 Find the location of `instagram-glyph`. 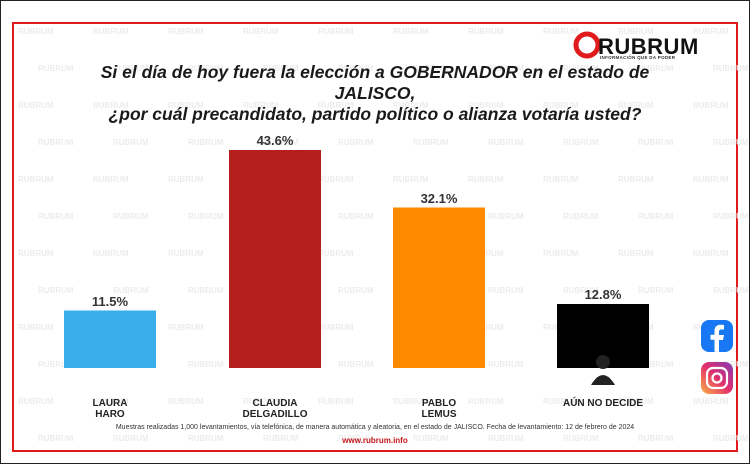

instagram-glyph is located at coordinates (717, 378).